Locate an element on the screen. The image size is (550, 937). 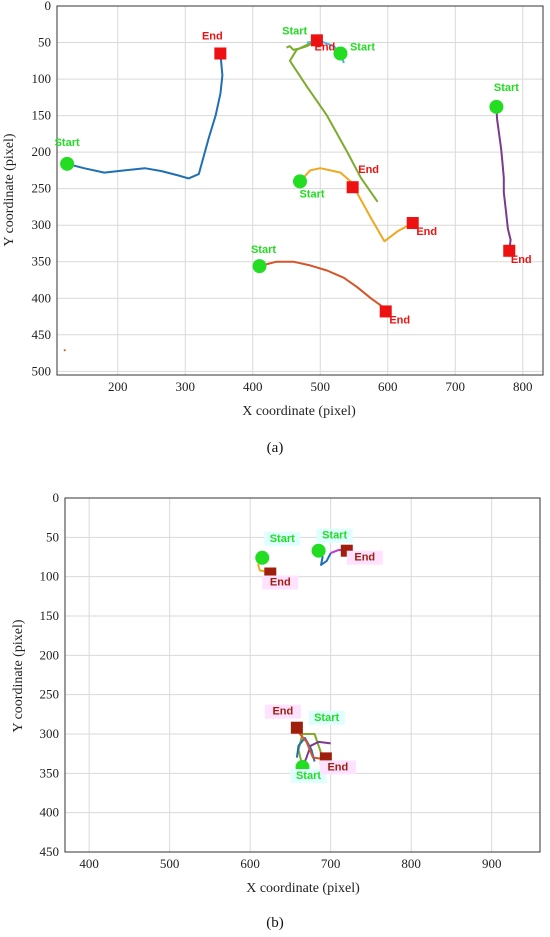
x-tick-label: 200 is located at coordinates (118, 386).